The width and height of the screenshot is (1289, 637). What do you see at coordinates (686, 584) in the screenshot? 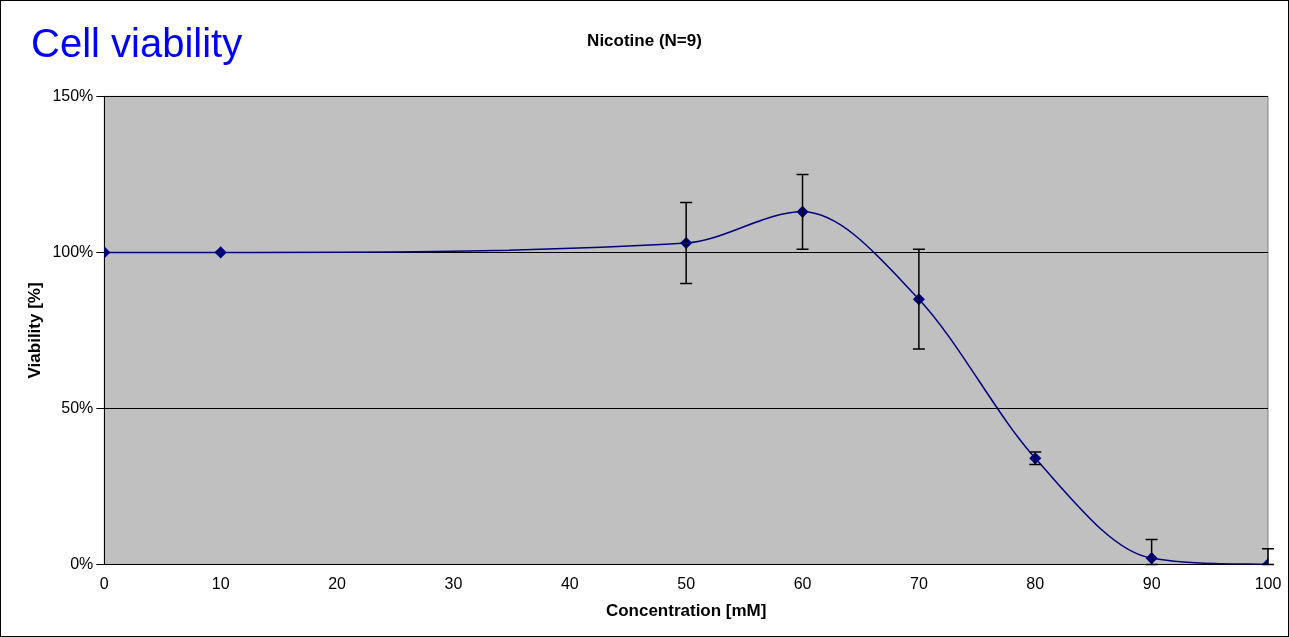
I see `x-tick-label: 50` at bounding box center [686, 584].